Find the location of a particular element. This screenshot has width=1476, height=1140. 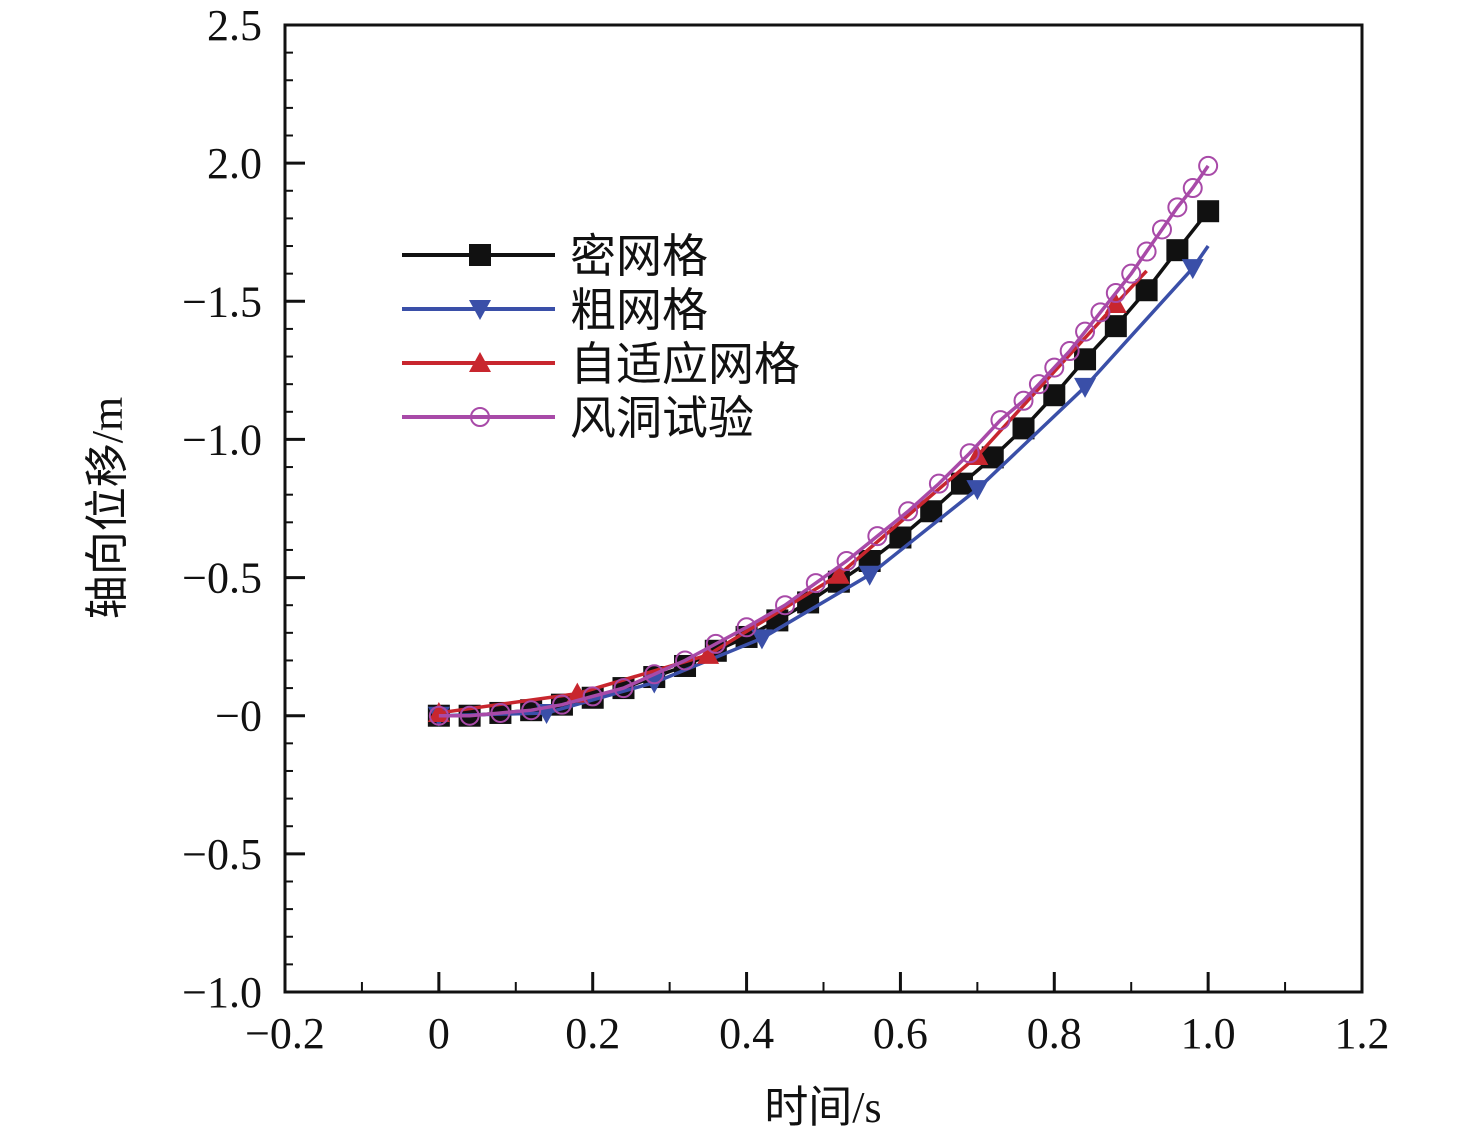

x-tick-label: 0.6 is located at coordinates (900, 1033).